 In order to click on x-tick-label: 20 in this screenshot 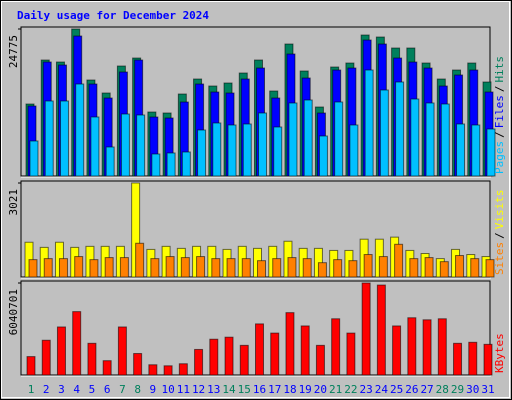, I will do `click(320, 389)`.